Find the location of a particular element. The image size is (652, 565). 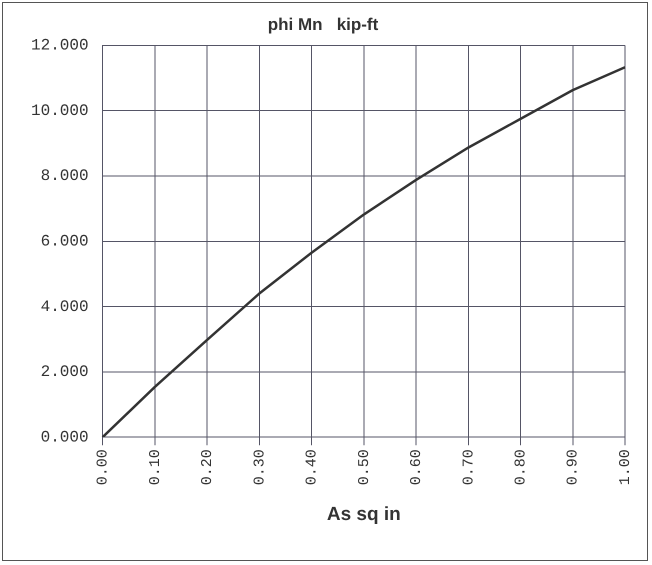

x-tick-label: 0.10 is located at coordinates (155, 467).